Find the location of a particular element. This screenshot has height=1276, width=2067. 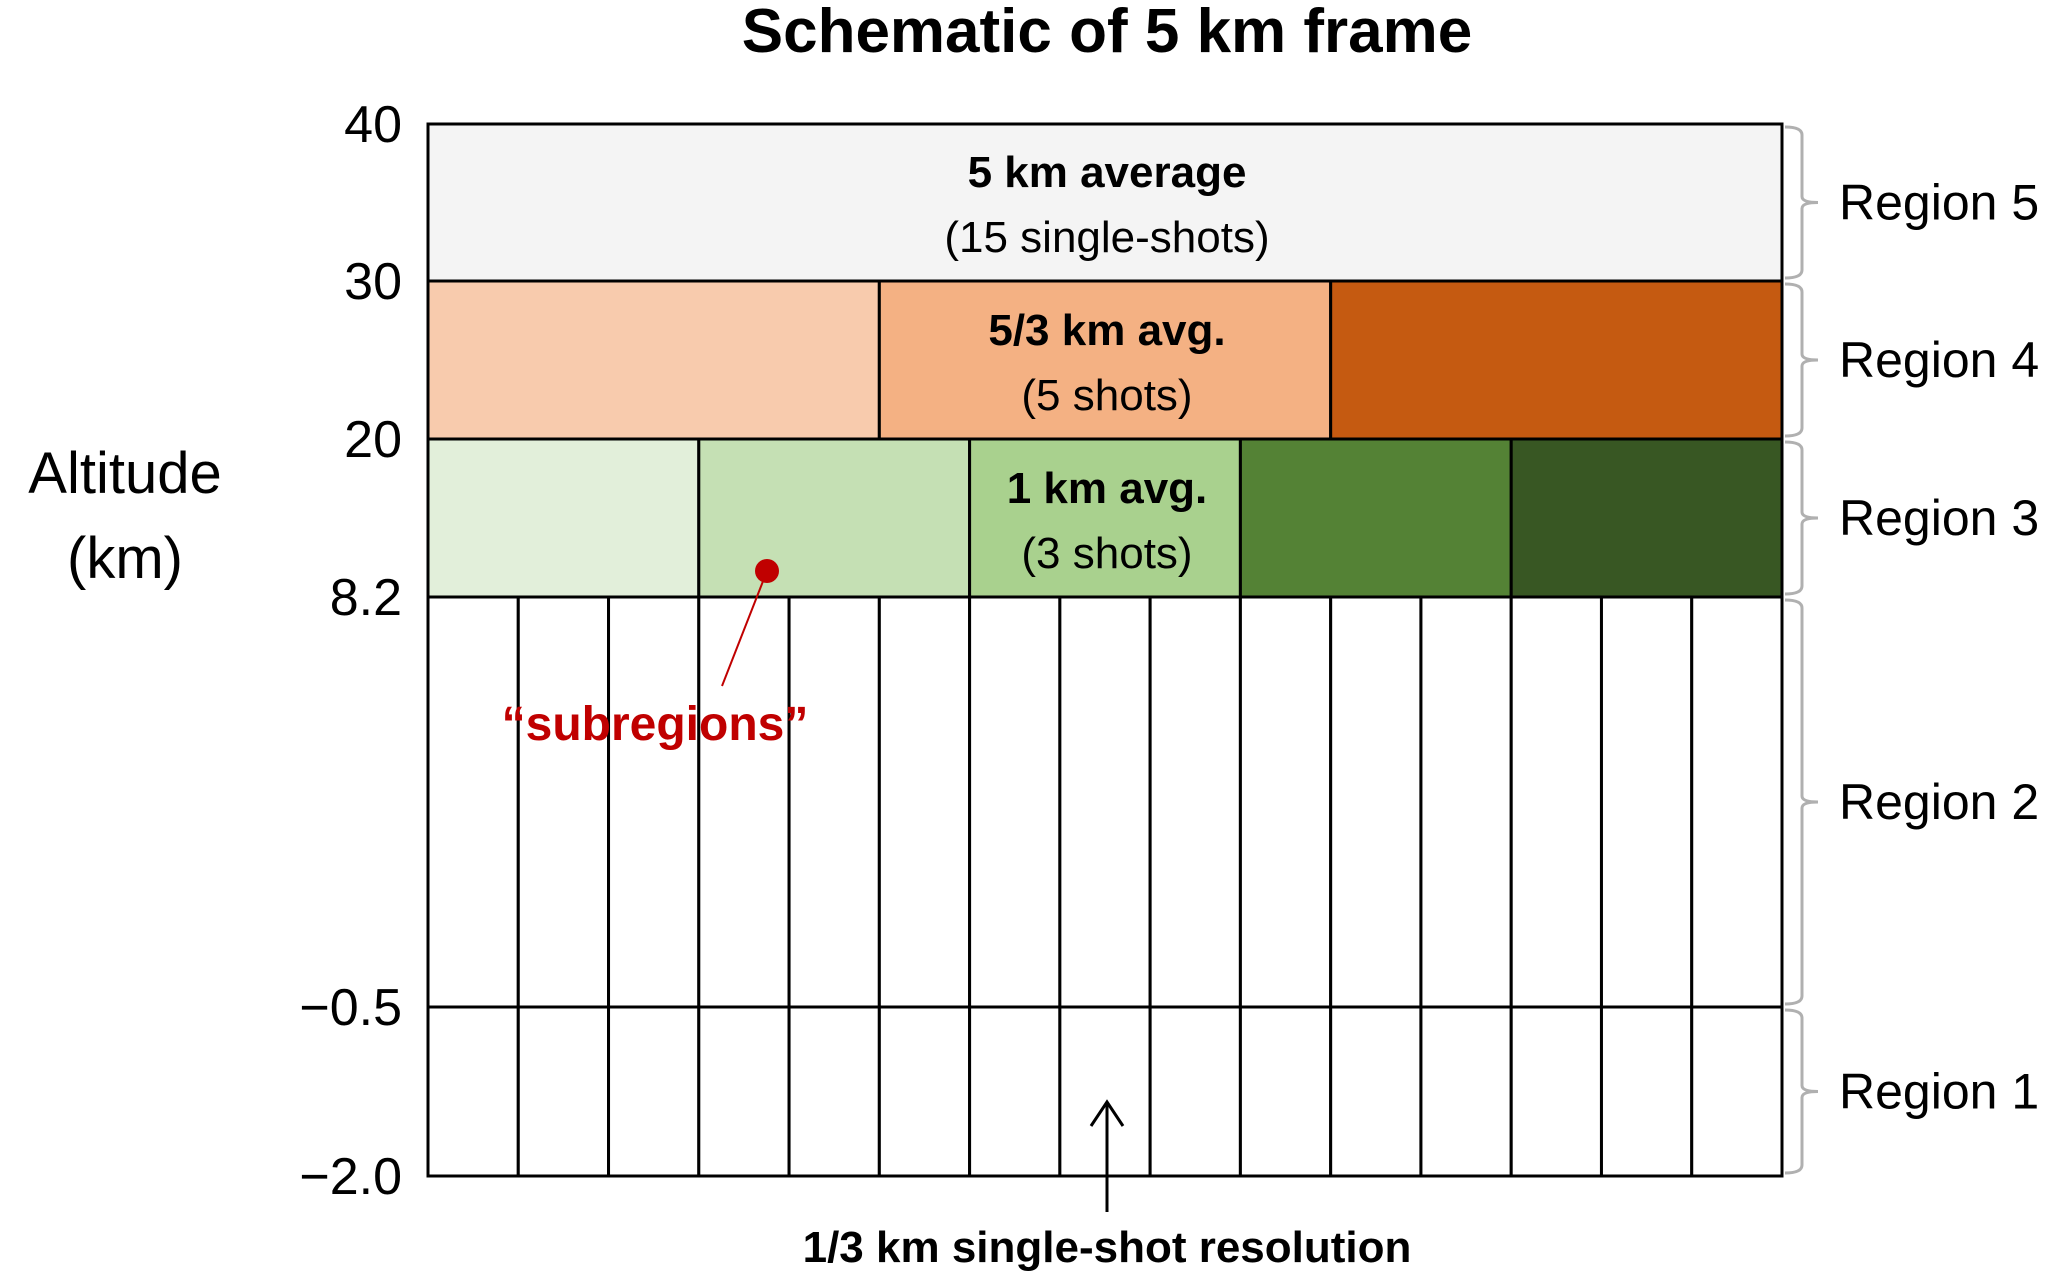

region4-label: 5/3 km avg. is located at coordinates (1106, 330).